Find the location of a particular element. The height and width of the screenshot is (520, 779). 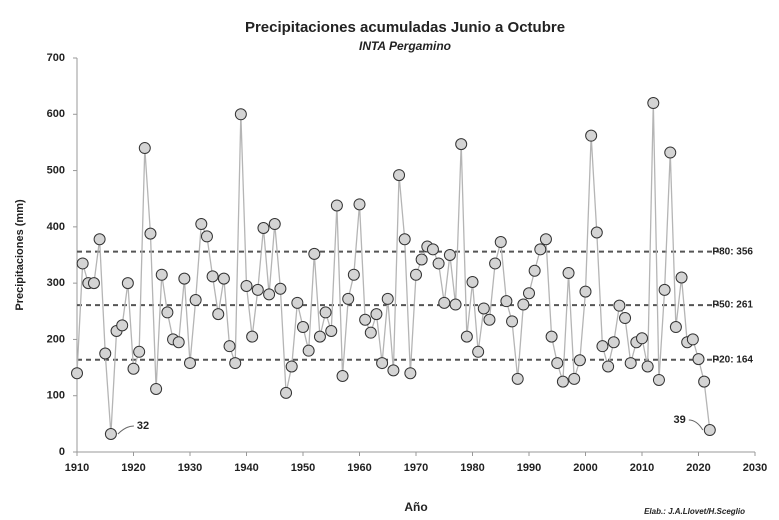

reference-label: P50: 261 is located at coordinates (732, 305).